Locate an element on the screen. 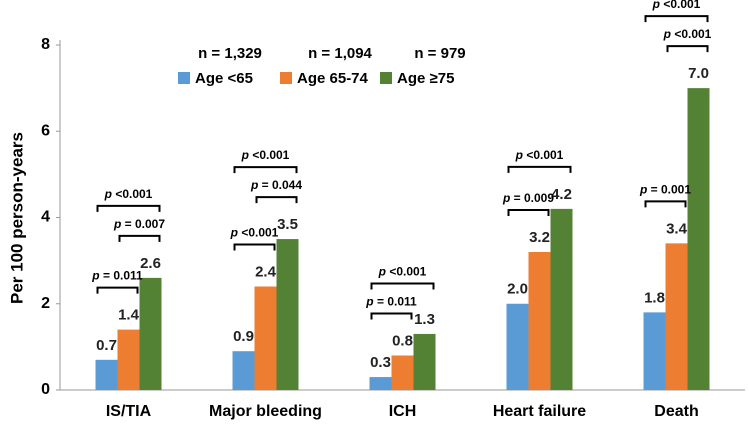  value-label: 3.4 is located at coordinates (677, 228).